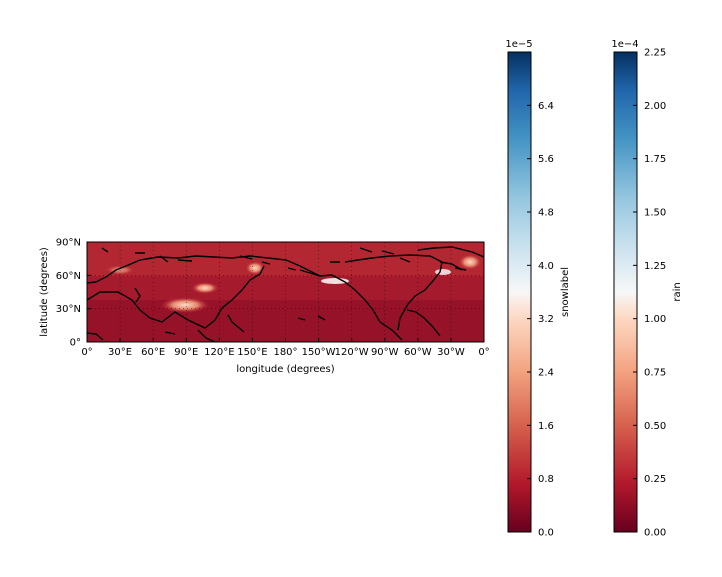  Describe the element at coordinates (625, 292) in the screenshot. I see `colorbar-rain-gradient` at that location.